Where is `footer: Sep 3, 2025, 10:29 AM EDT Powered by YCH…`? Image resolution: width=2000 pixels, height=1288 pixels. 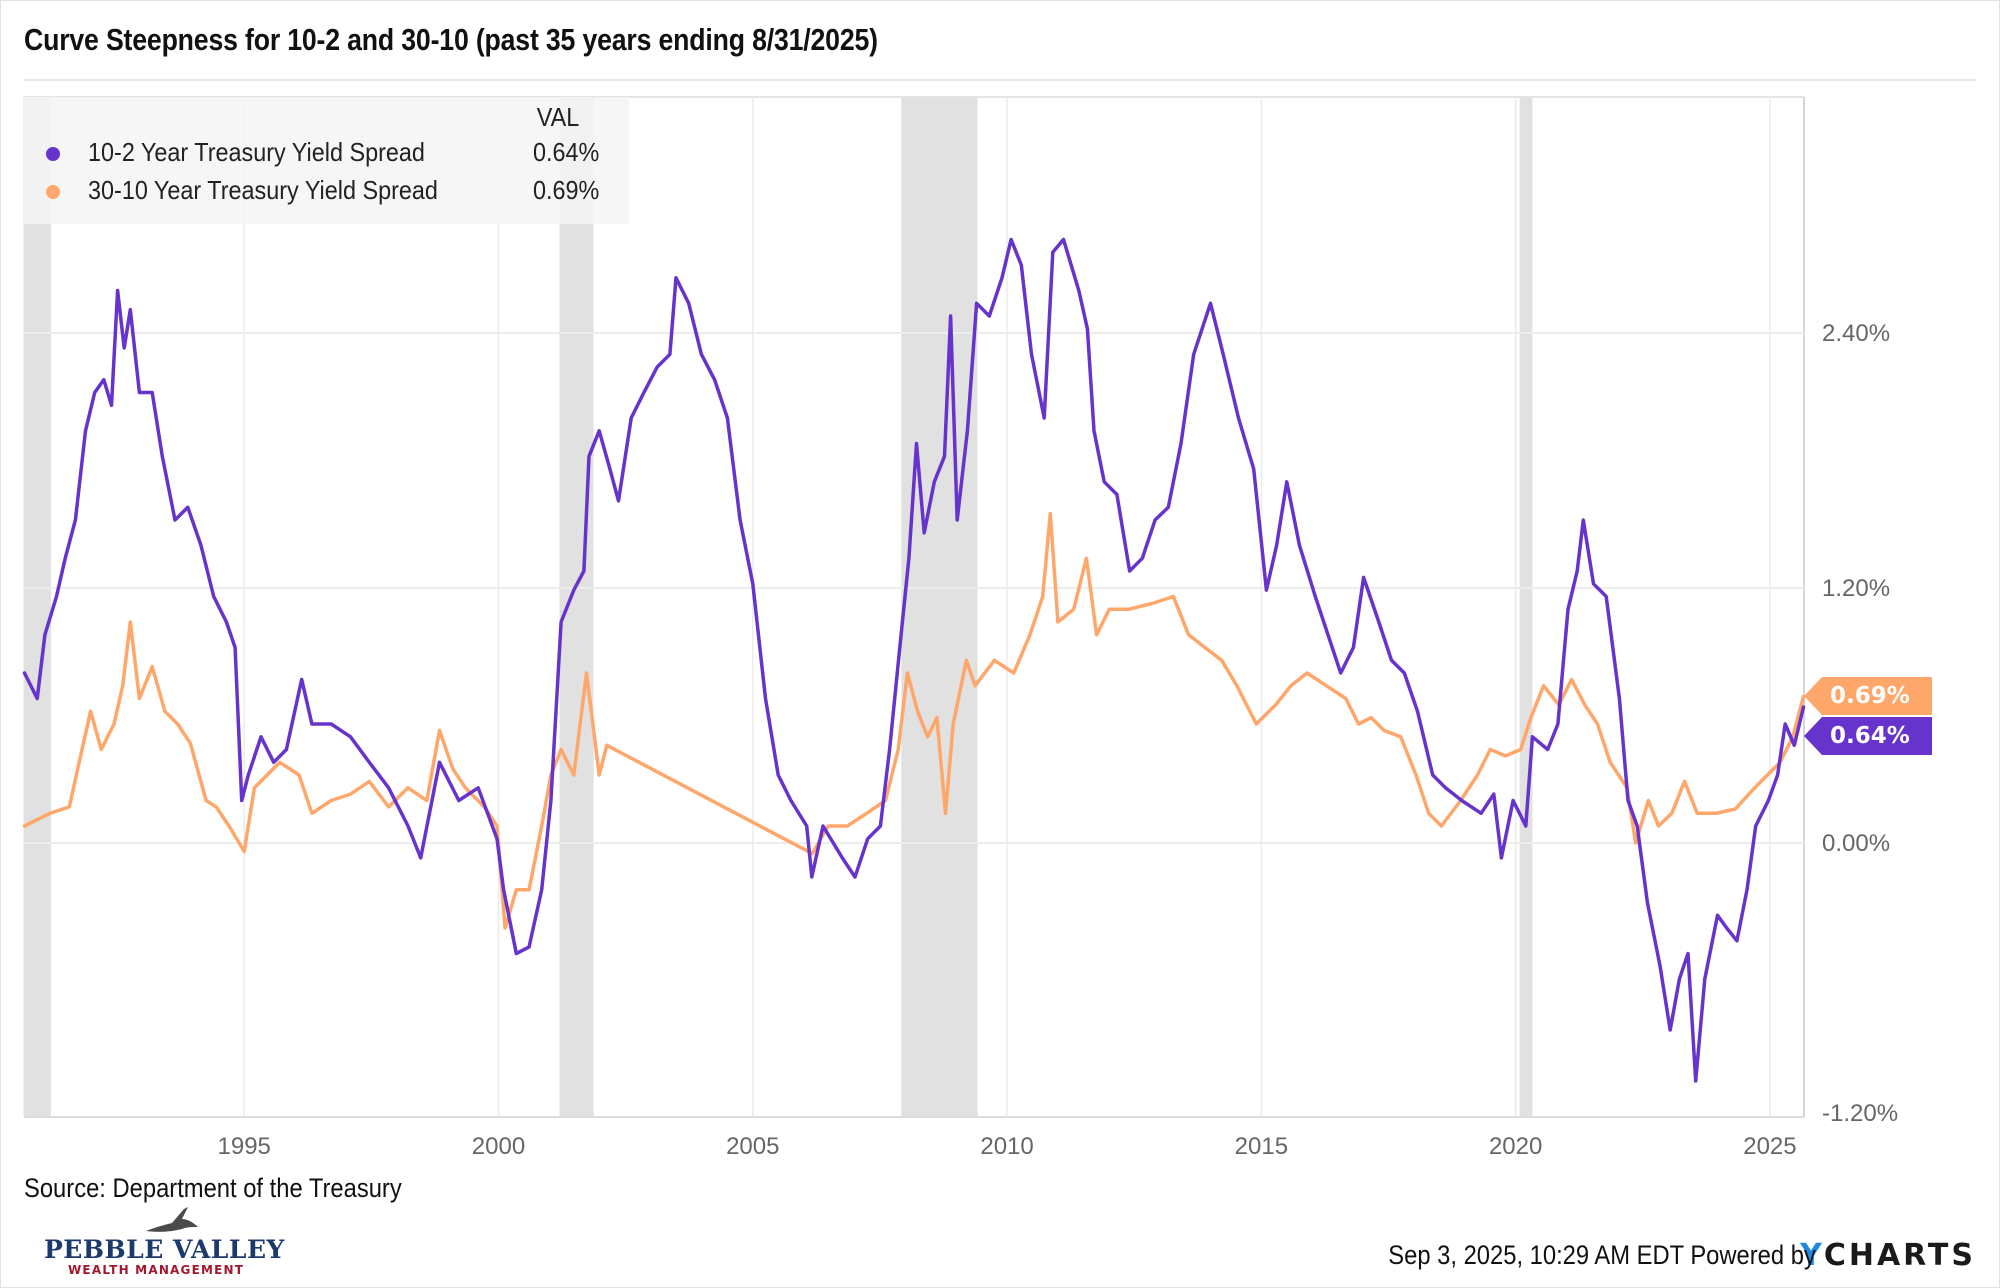 footer: Sep 3, 2025, 10:29 AM EDT Powered by YCH… is located at coordinates (1653, 1258).